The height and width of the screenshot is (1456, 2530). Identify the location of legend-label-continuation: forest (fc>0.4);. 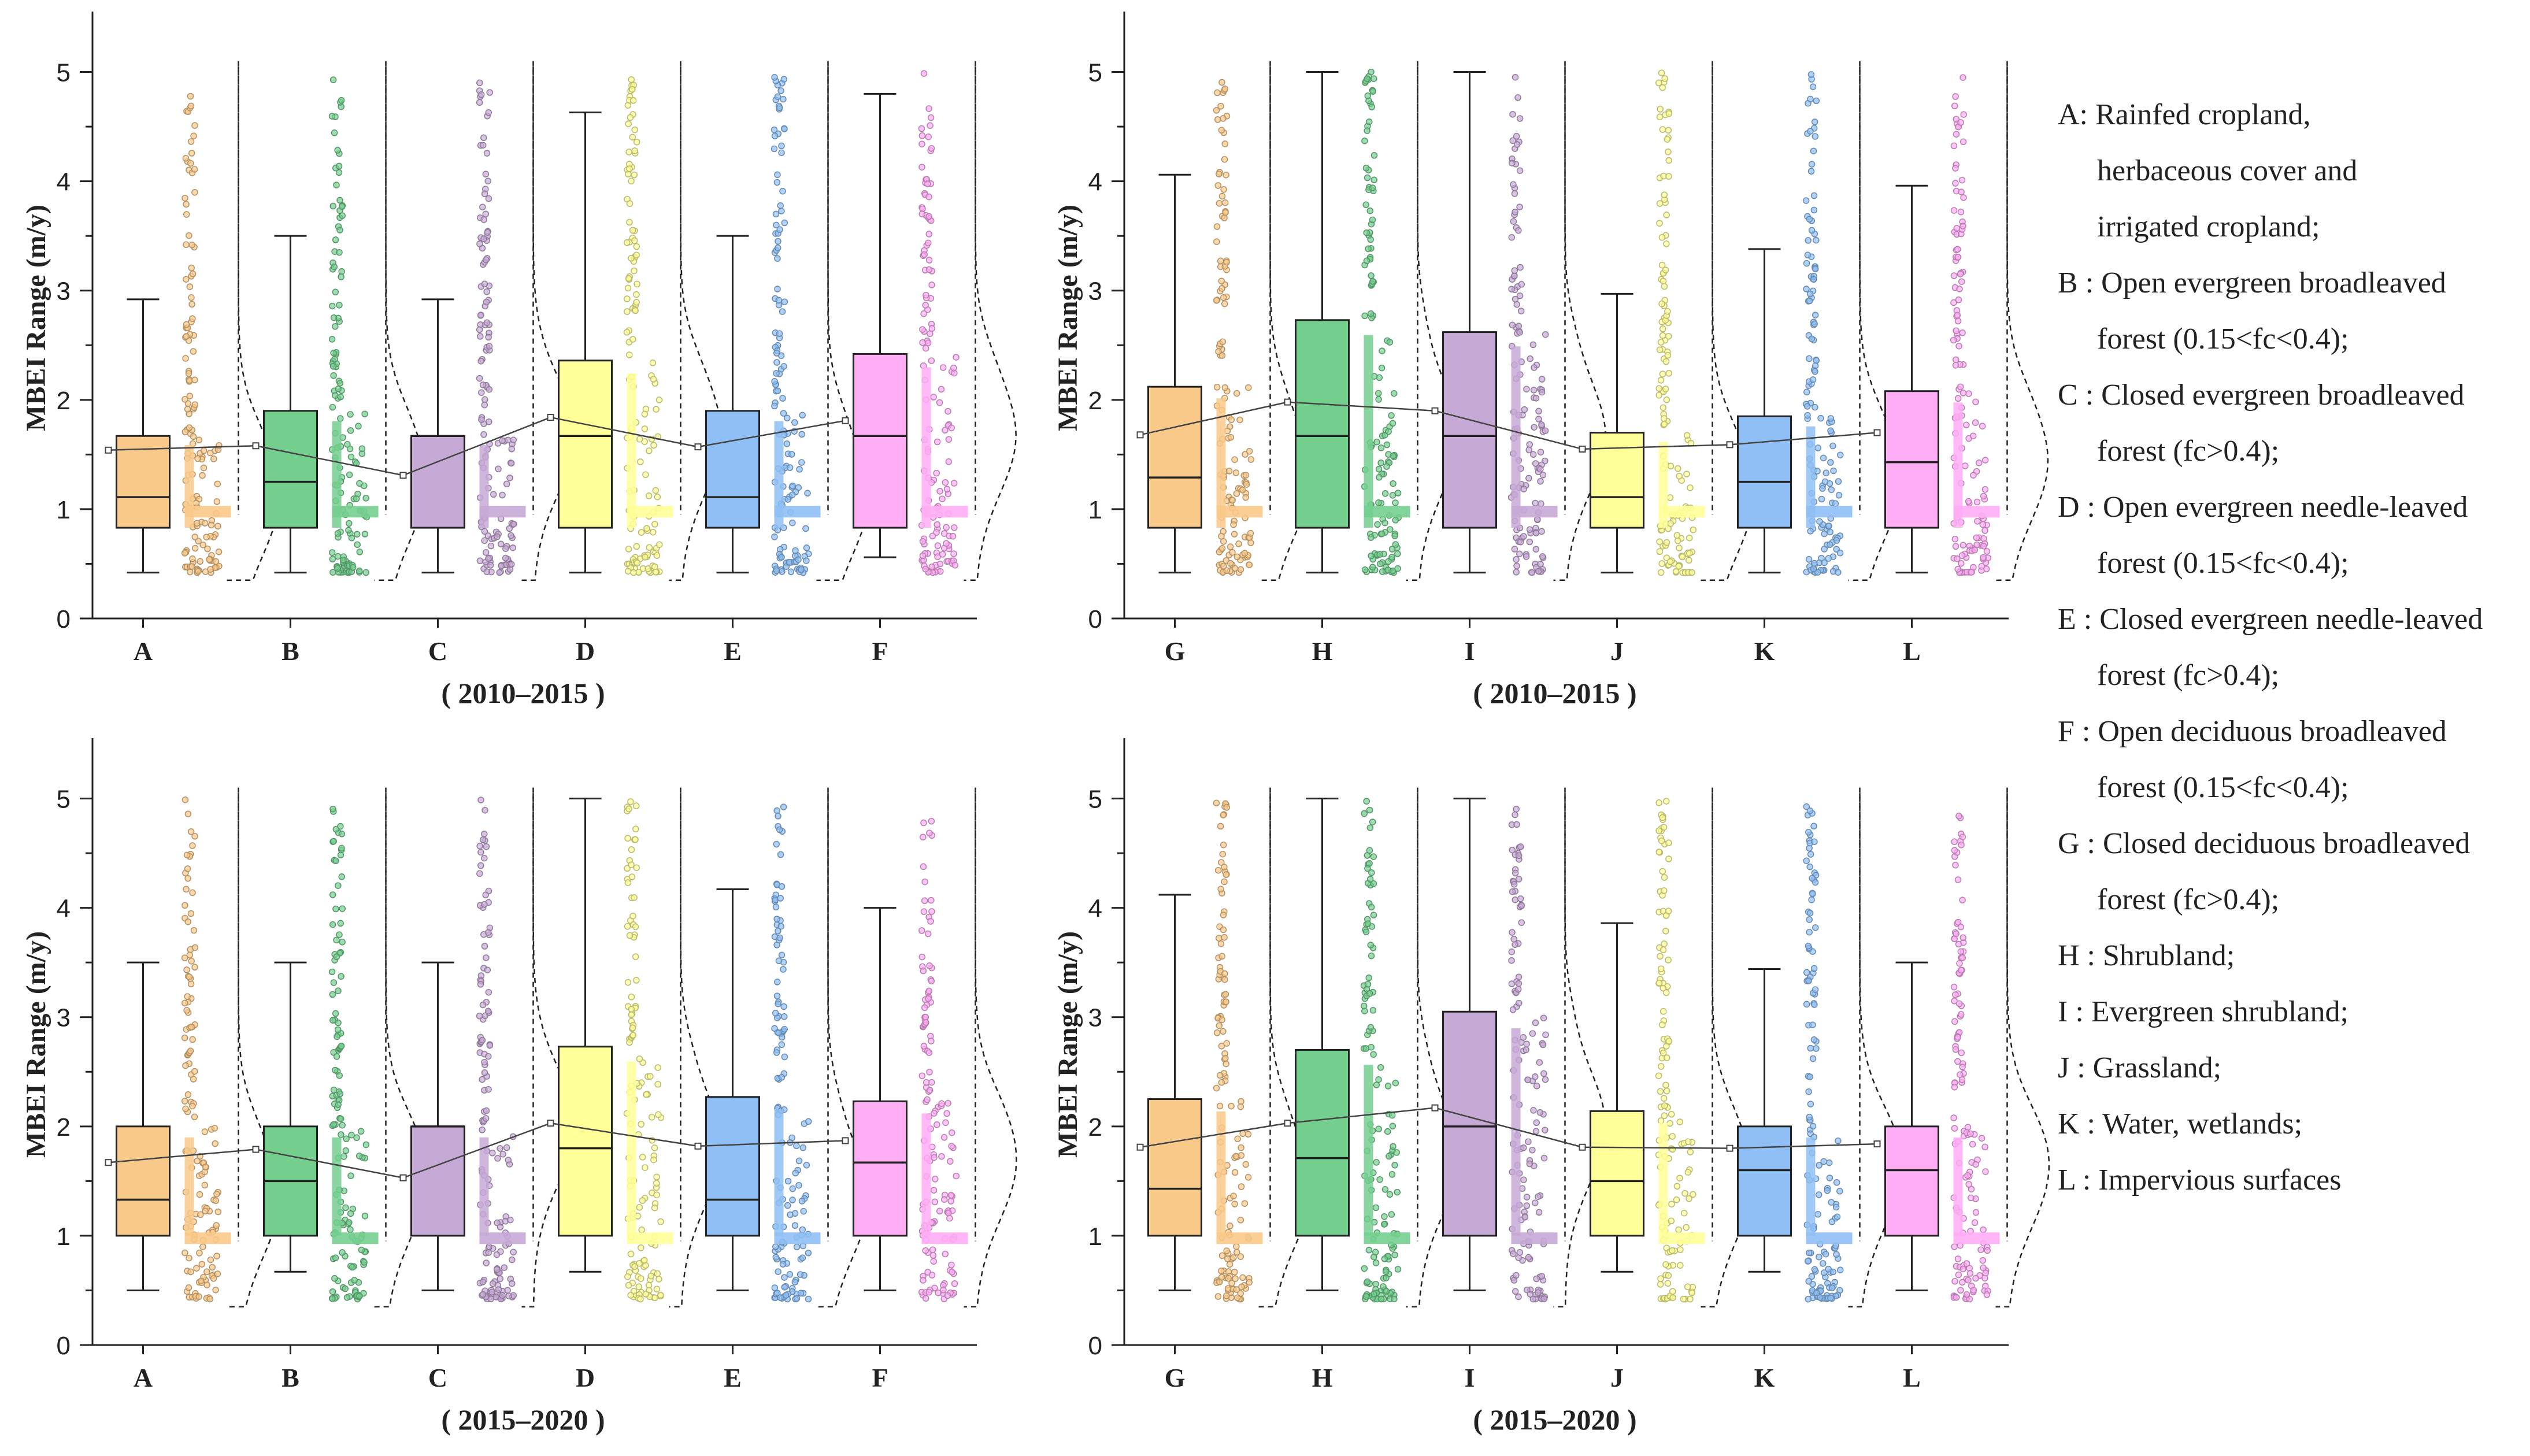
(2188, 452).